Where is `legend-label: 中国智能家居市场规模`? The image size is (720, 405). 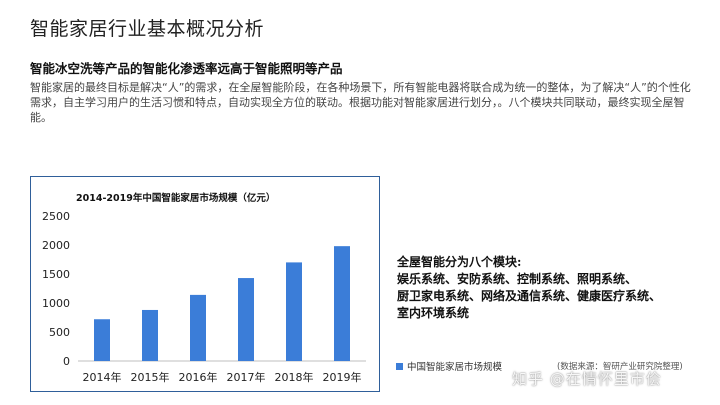
legend-label: 中国智能家居市场规模 is located at coordinates (455, 367).